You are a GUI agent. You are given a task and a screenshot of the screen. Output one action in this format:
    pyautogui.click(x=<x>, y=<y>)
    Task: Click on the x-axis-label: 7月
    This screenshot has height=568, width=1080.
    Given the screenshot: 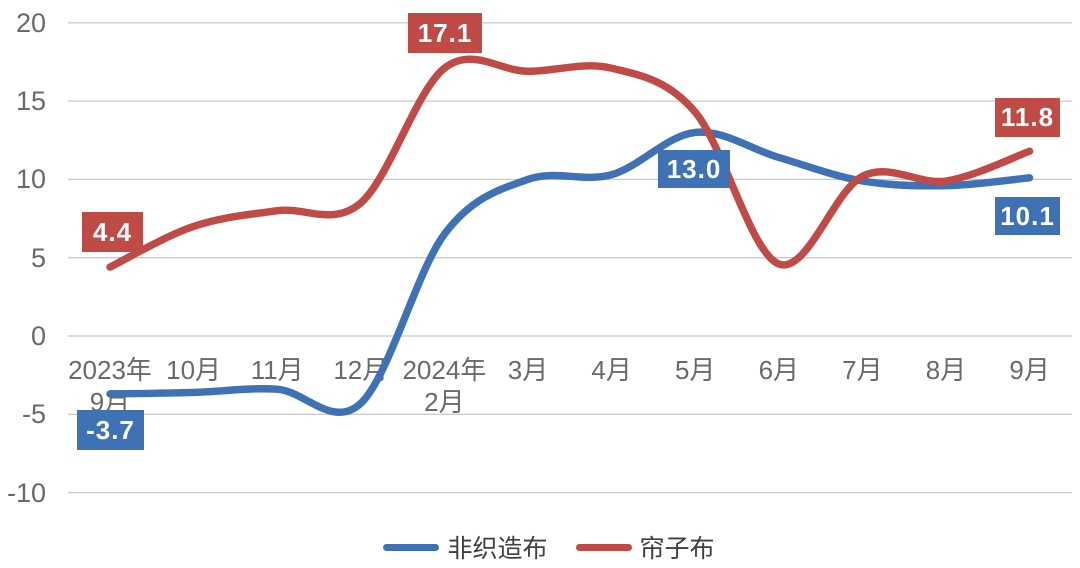 What is the action you would take?
    pyautogui.click(x=862, y=370)
    